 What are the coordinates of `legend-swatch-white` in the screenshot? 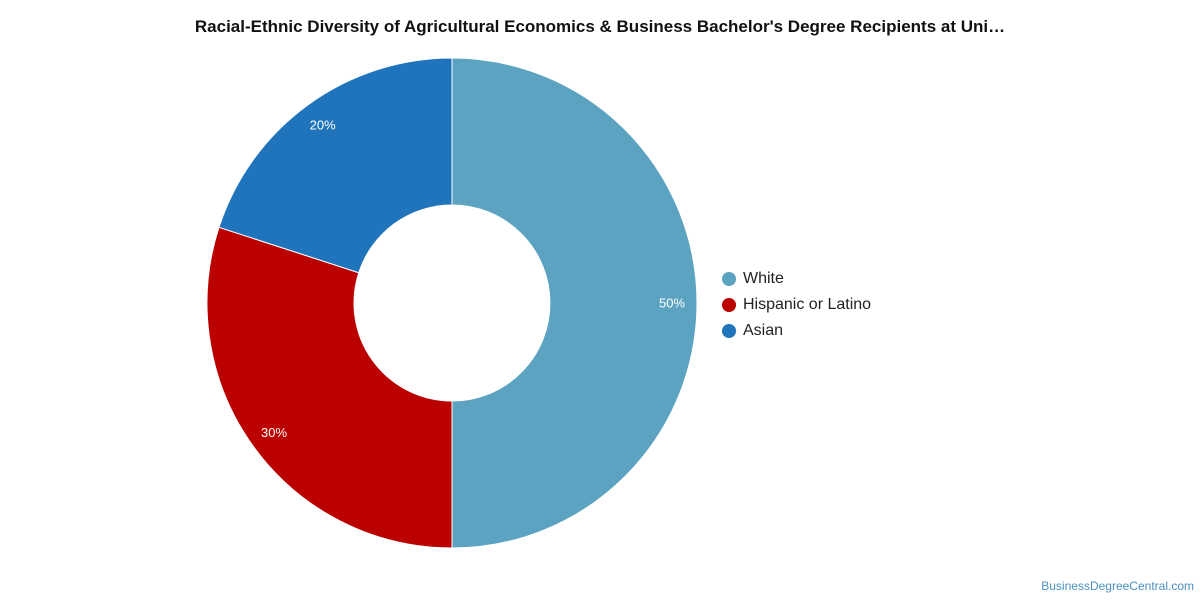 It's located at (729, 279).